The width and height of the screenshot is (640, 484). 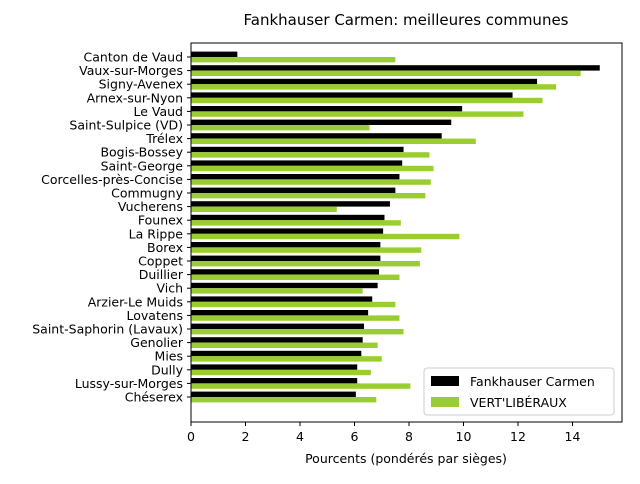 What do you see at coordinates (126, 125) in the screenshot?
I see `y-tick-label: Saint-Sulpice (VD)` at bounding box center [126, 125].